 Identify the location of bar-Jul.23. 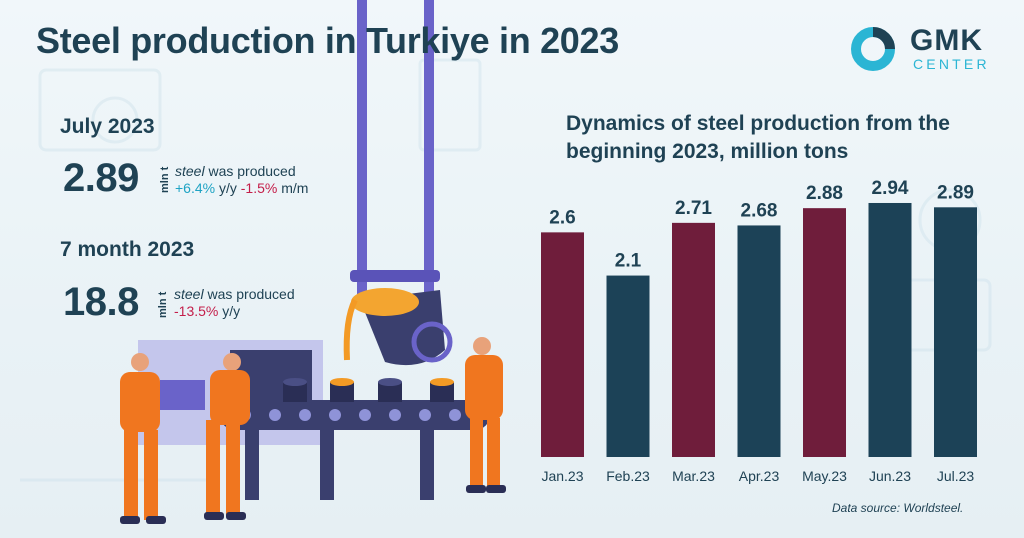
(955, 332).